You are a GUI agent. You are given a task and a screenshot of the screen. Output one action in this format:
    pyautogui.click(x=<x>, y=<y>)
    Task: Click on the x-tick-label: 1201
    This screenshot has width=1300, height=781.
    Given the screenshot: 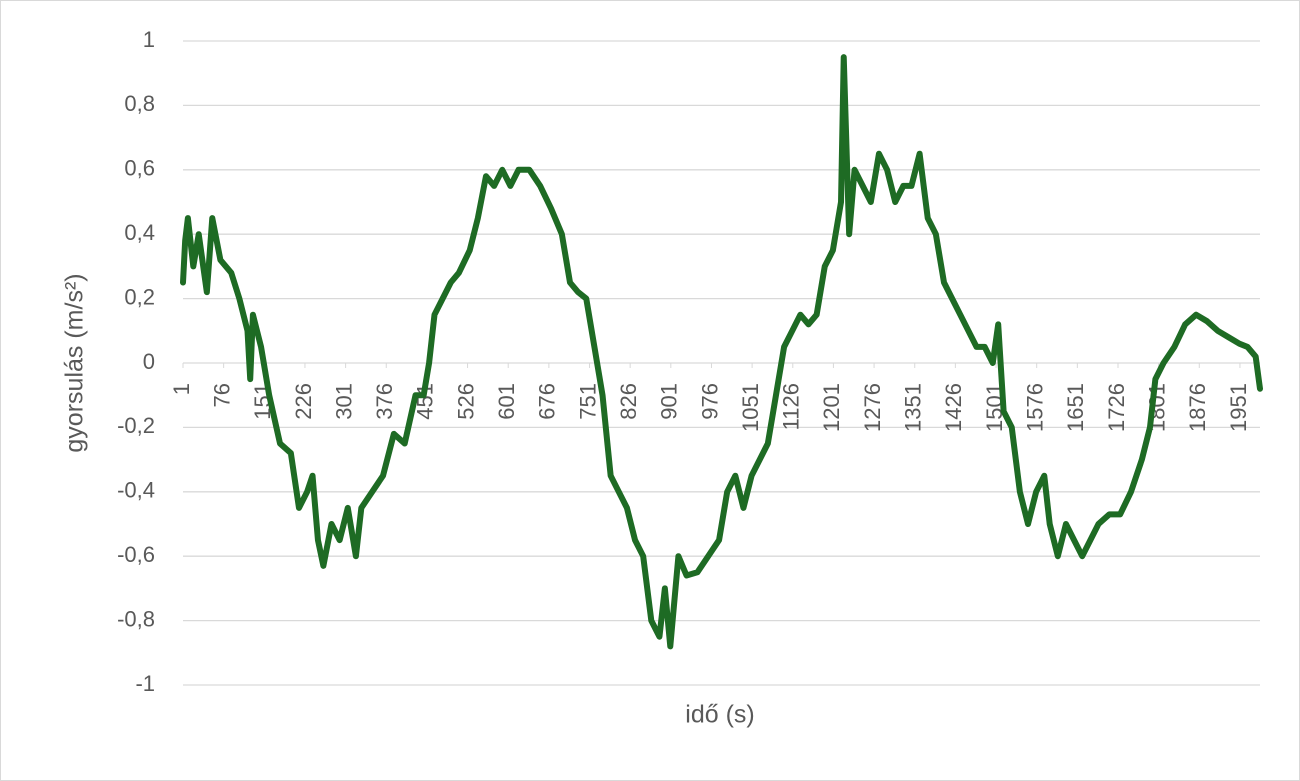 What is the action you would take?
    pyautogui.click(x=831, y=407)
    